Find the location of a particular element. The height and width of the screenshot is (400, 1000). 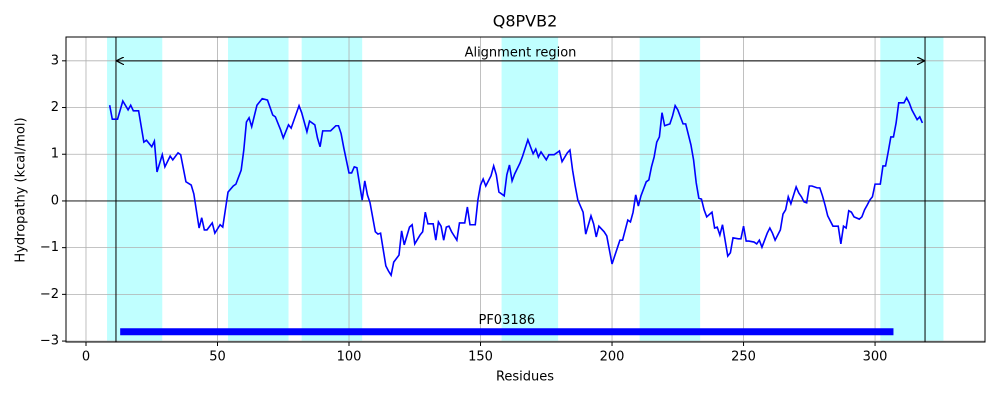

y-axis-label: Hydropathy (kcal/mol) is located at coordinates (21, 189).